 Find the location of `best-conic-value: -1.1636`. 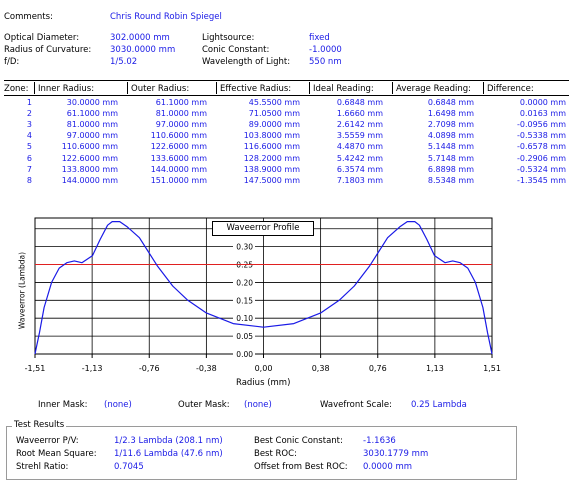

best-conic-value: -1.1636 is located at coordinates (379, 441).